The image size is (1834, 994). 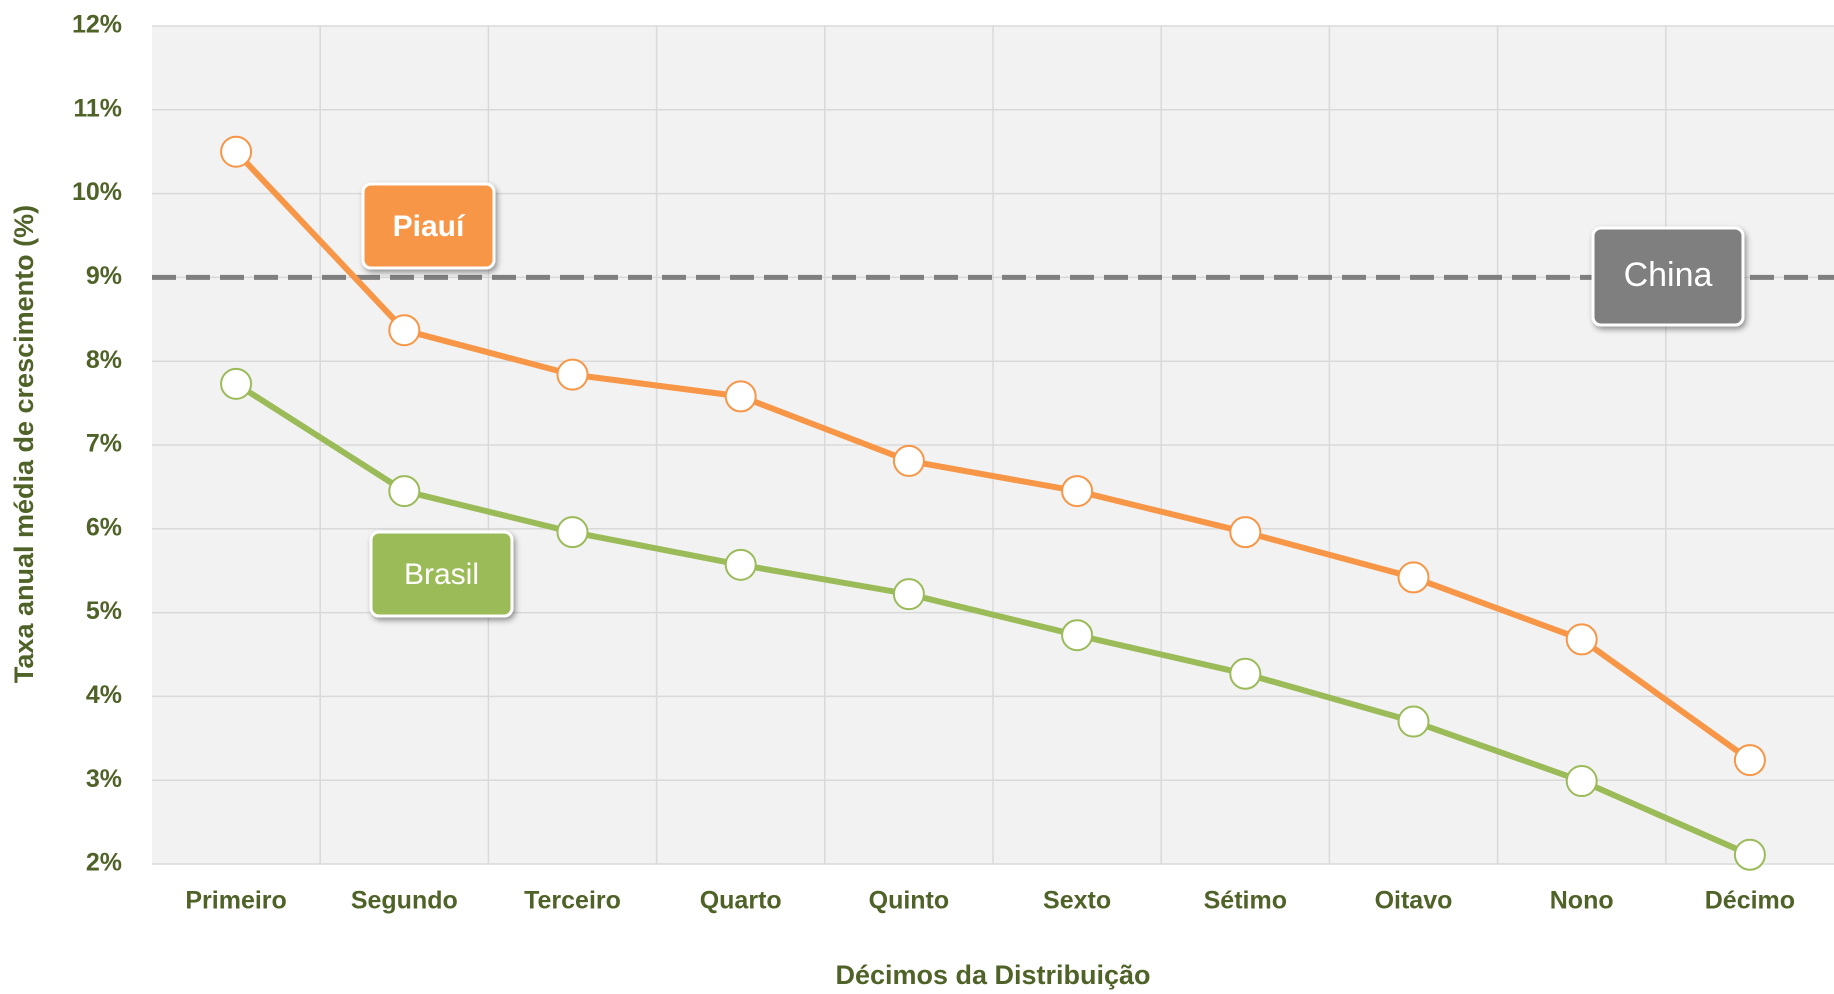 What do you see at coordinates (104, 779) in the screenshot?
I see `y-tick-label: 3%` at bounding box center [104, 779].